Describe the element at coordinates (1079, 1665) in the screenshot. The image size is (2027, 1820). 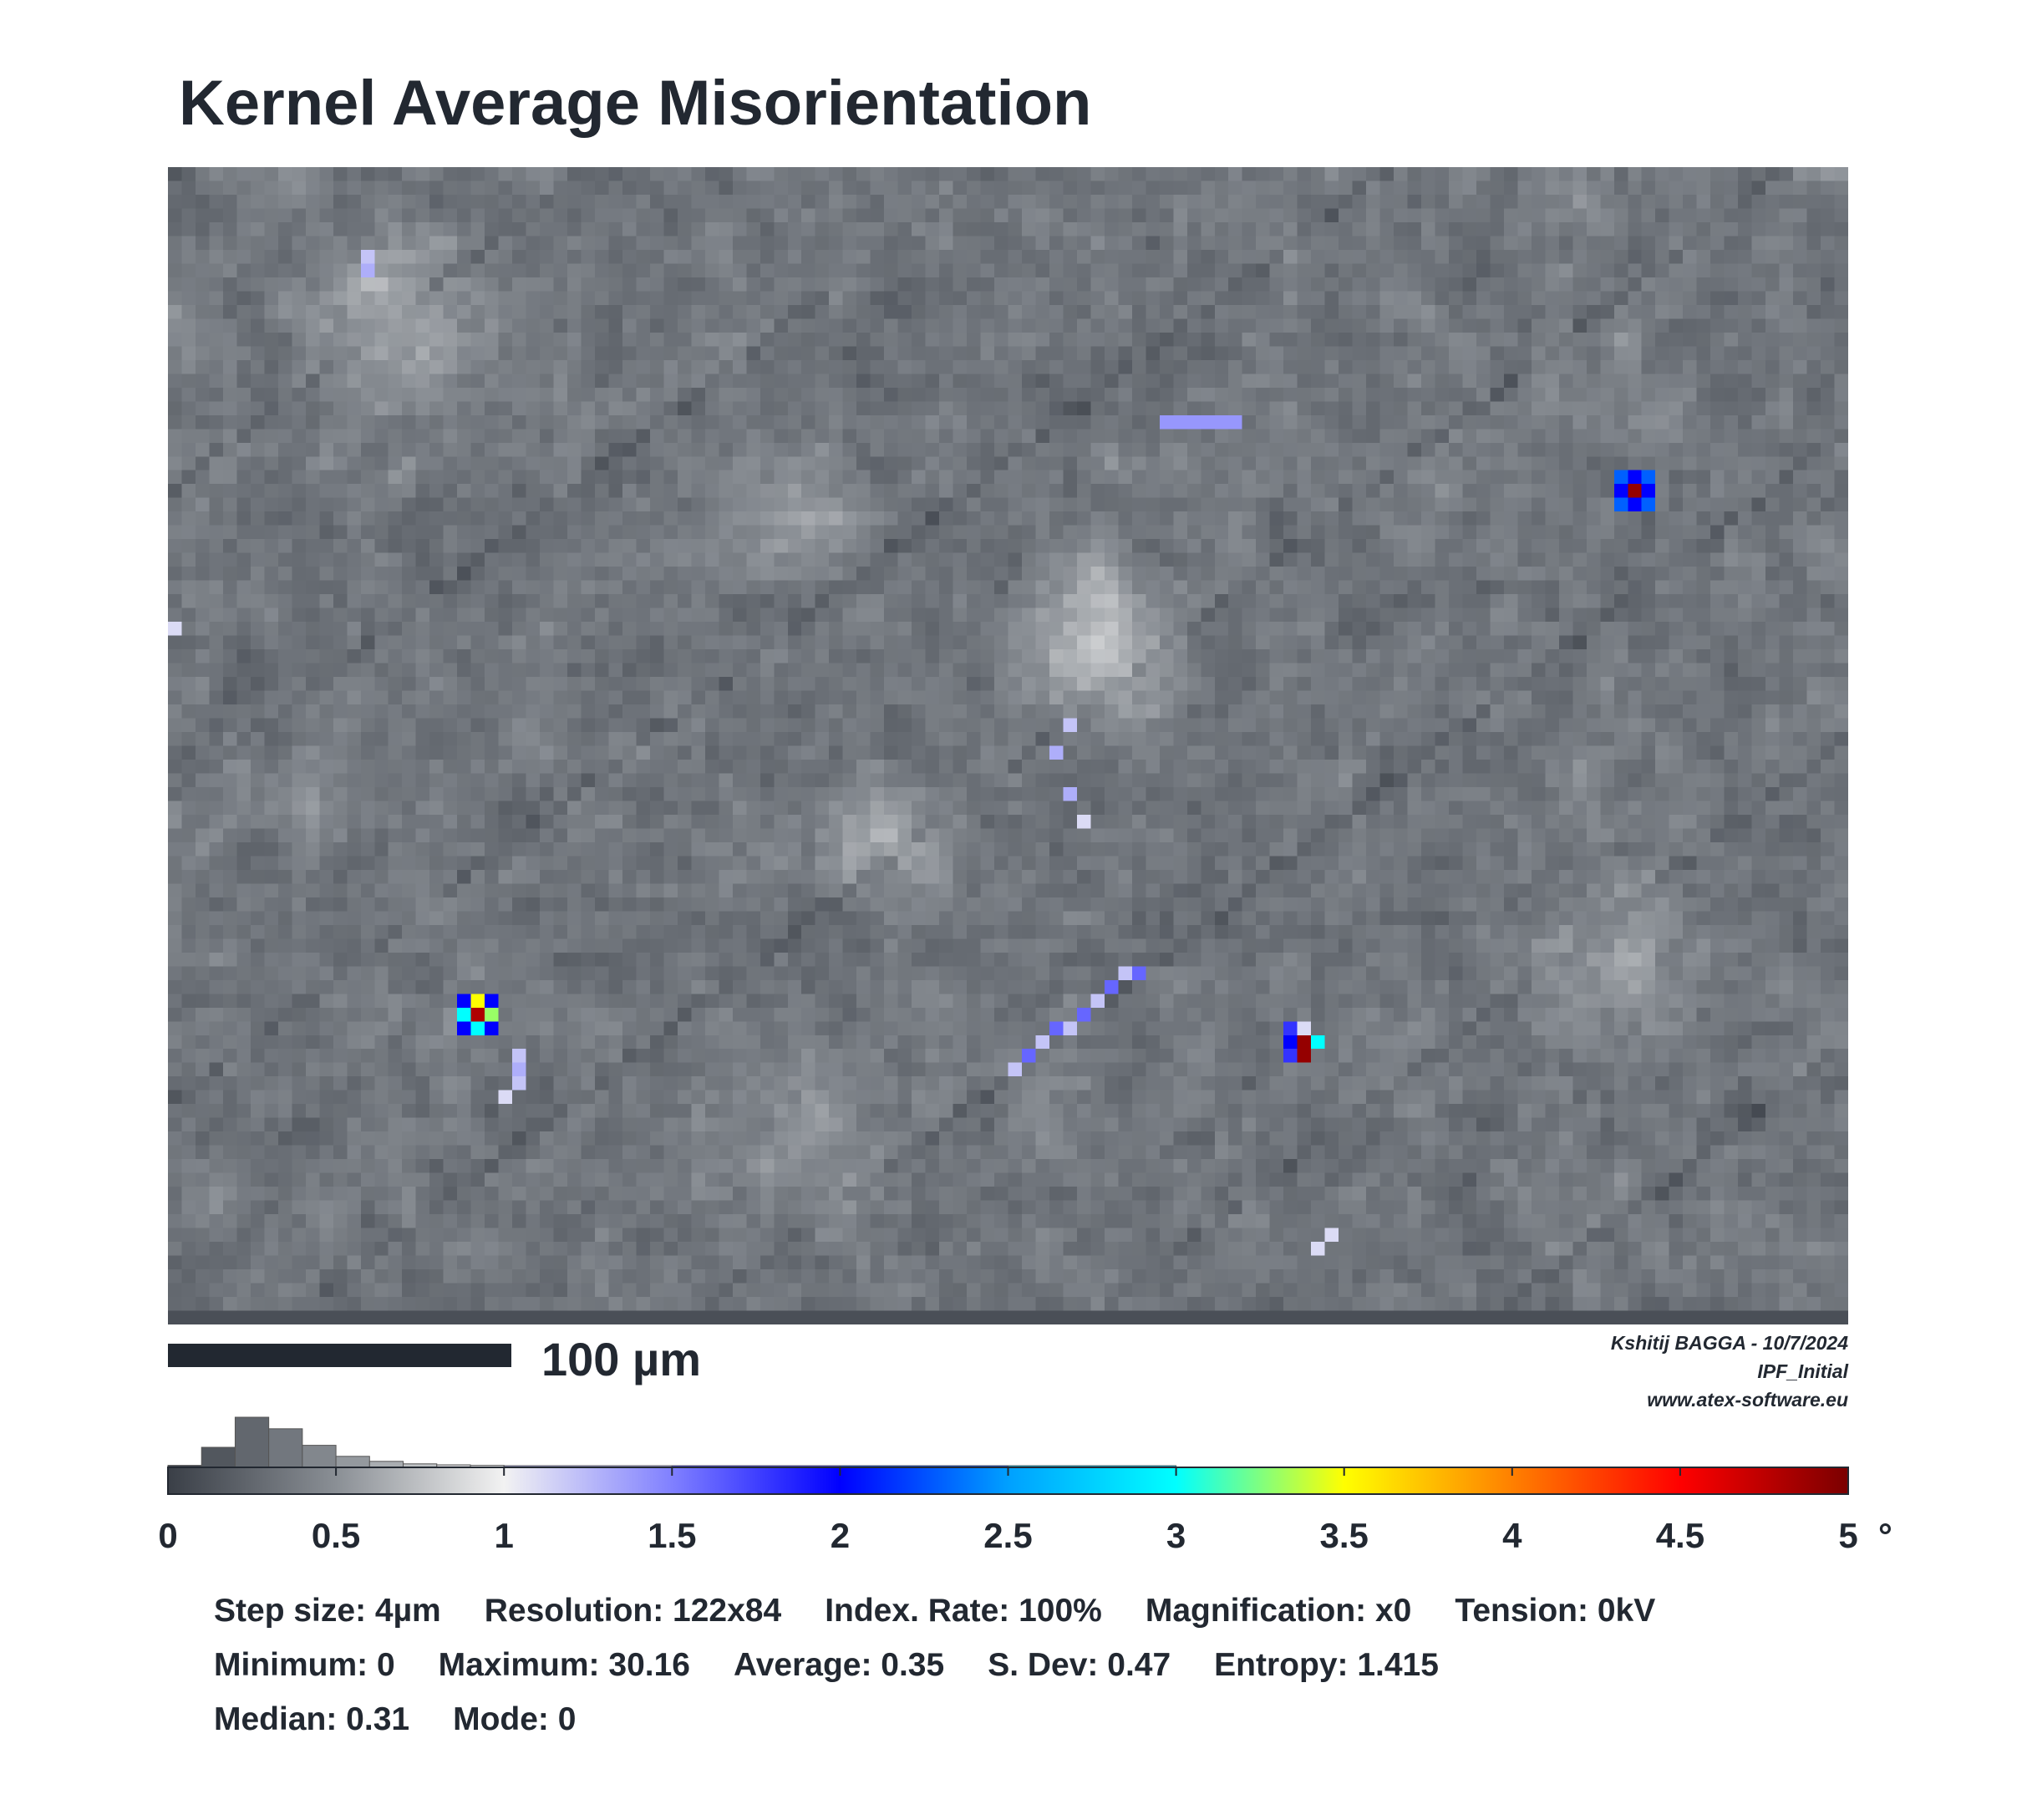
I see `stat-item: S. Dev: 0.47` at that location.